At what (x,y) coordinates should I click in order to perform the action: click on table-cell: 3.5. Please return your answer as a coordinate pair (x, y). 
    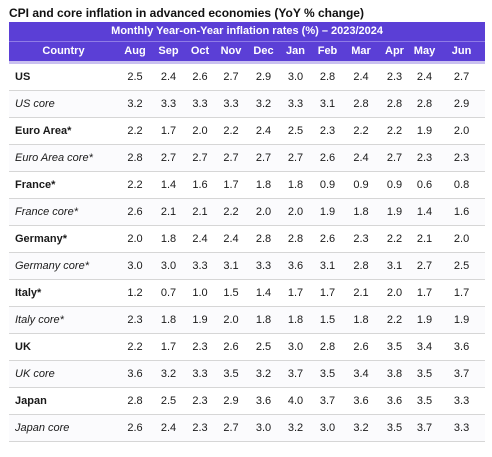
    Looking at the image, I should click on (231, 374).